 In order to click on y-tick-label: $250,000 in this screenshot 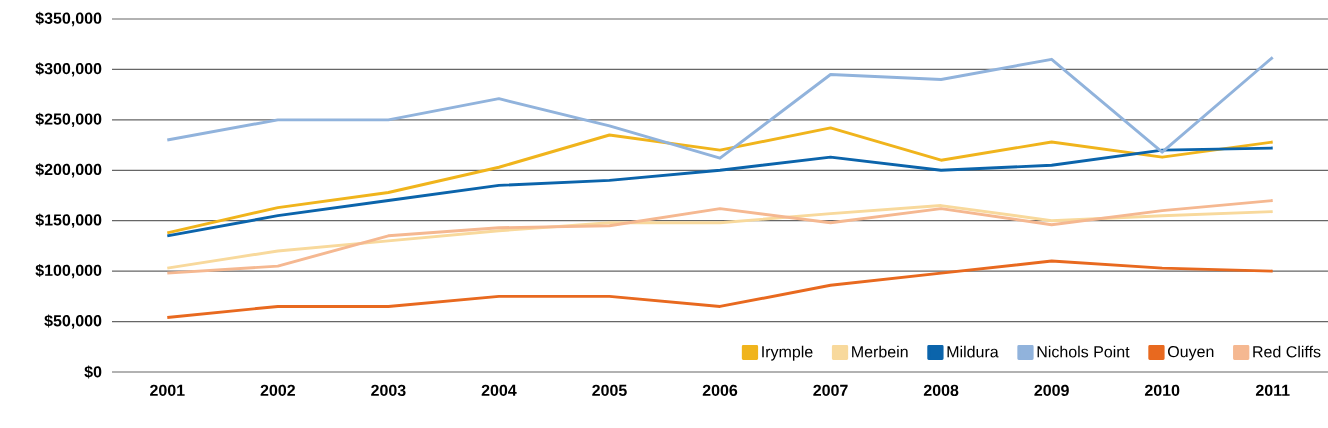, I will do `click(68, 120)`.